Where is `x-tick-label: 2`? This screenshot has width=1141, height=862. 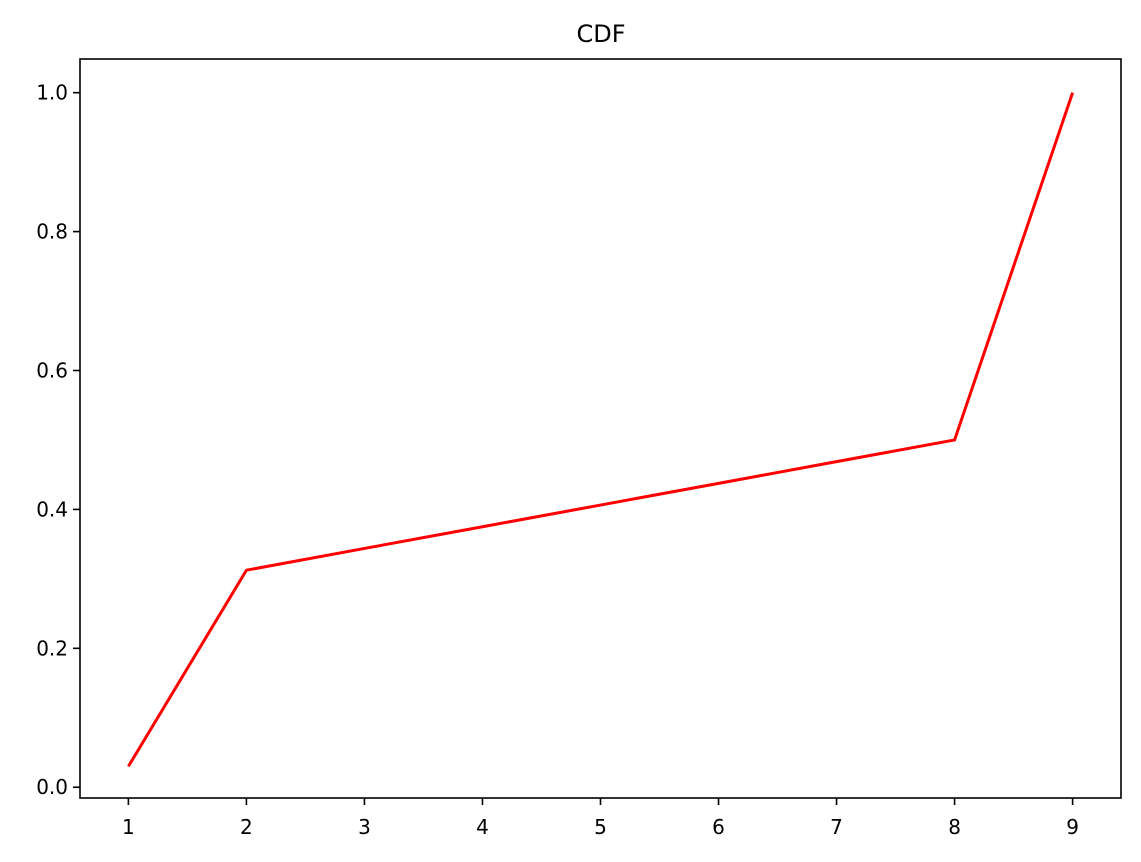 x-tick-label: 2 is located at coordinates (246, 827).